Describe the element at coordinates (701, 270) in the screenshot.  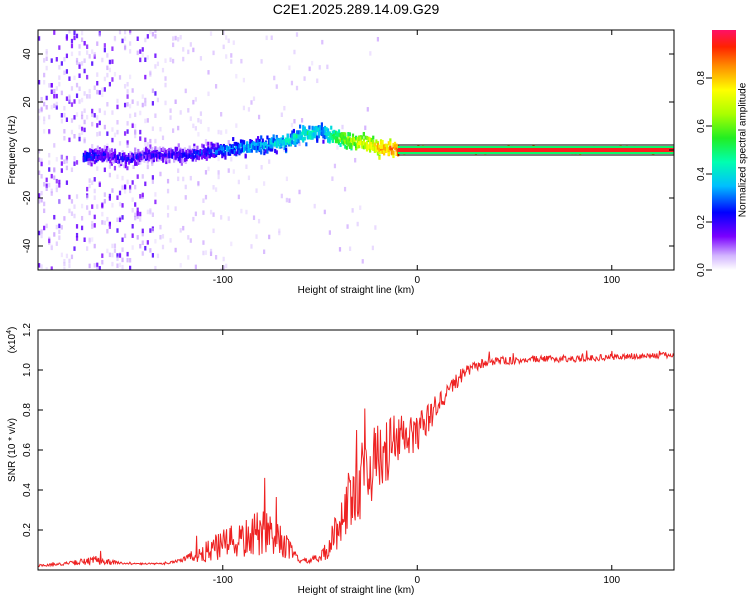
I see `colorbar-tick-label: 0.0` at that location.